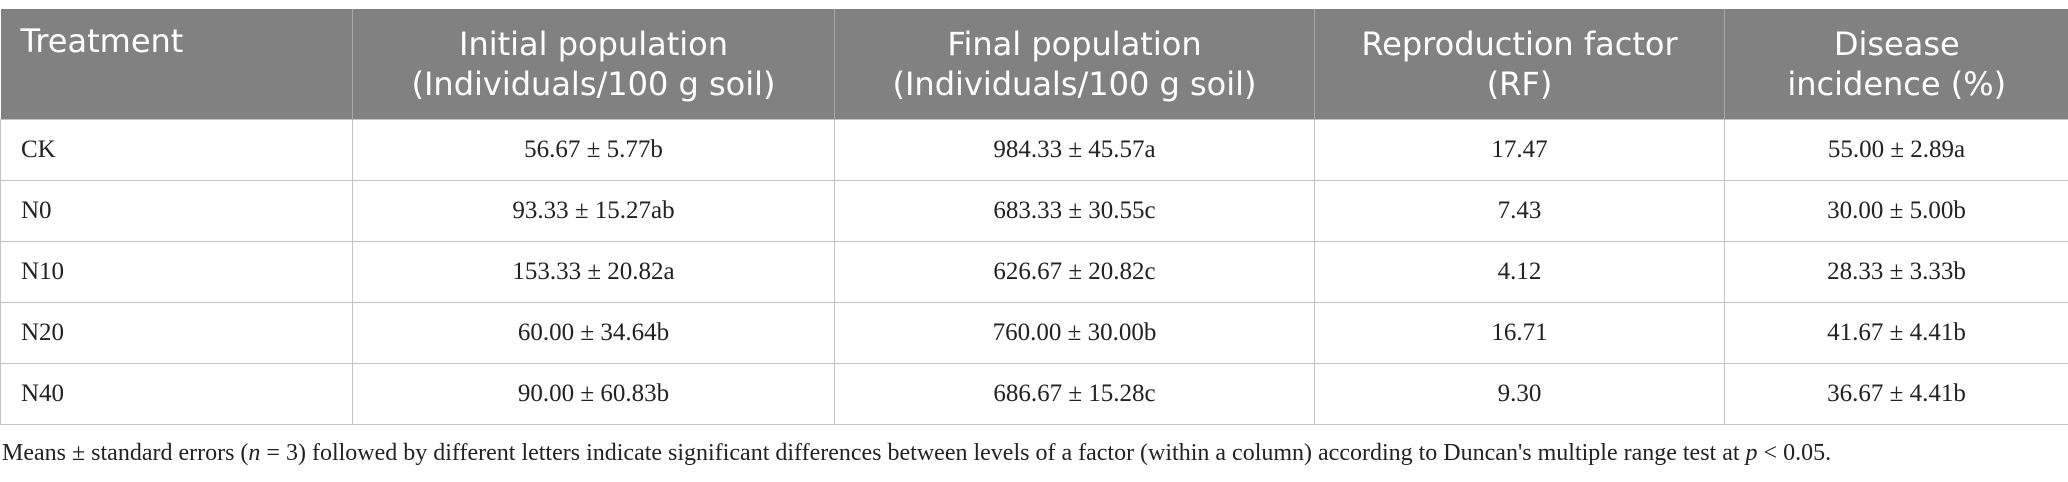 The height and width of the screenshot is (482, 2068). I want to click on table-cell: 93.33 ± 15.27ab, so click(593, 210).